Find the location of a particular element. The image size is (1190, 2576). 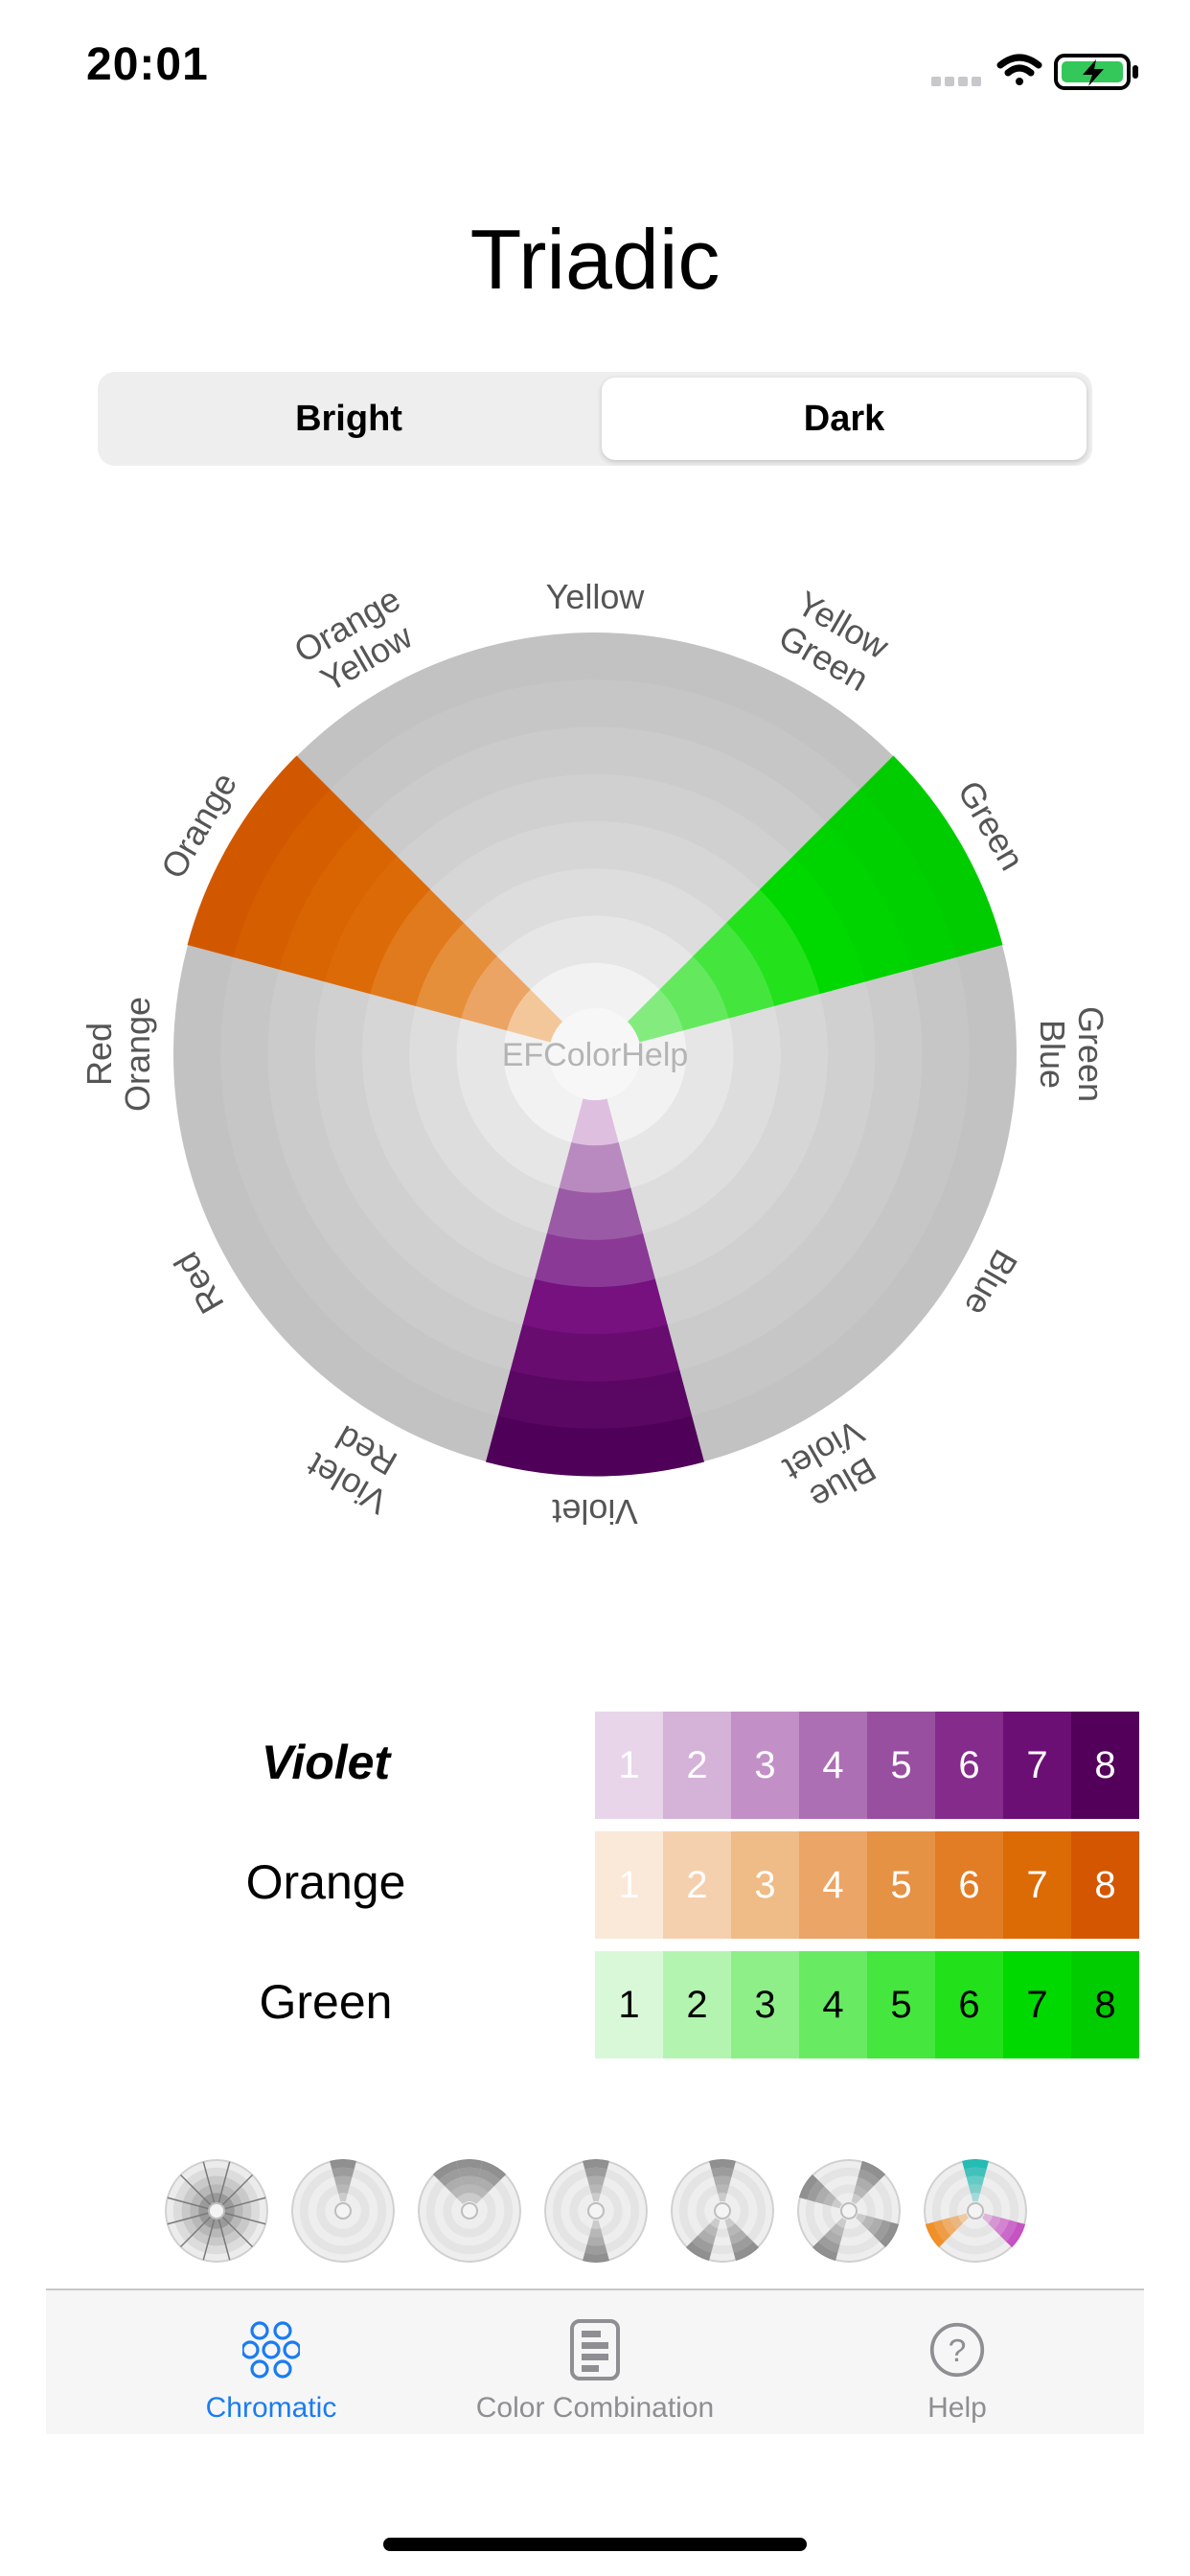

bright-dark-segmented-control: Bright Dark is located at coordinates (595, 419).